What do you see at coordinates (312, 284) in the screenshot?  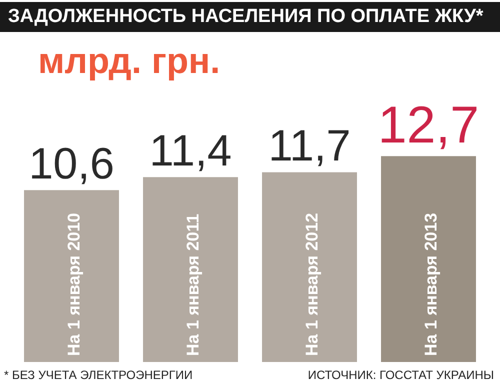 I see `x-tick-label: На 1 января 2012` at bounding box center [312, 284].